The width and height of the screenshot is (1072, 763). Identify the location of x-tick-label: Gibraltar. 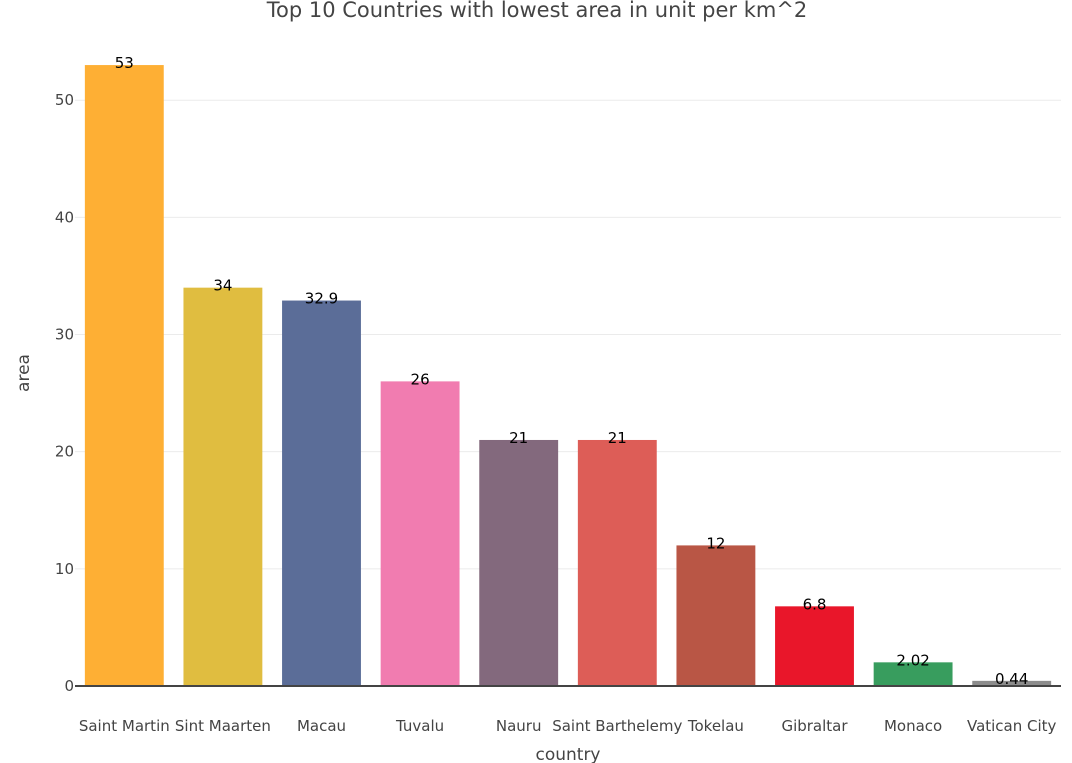
(814, 726).